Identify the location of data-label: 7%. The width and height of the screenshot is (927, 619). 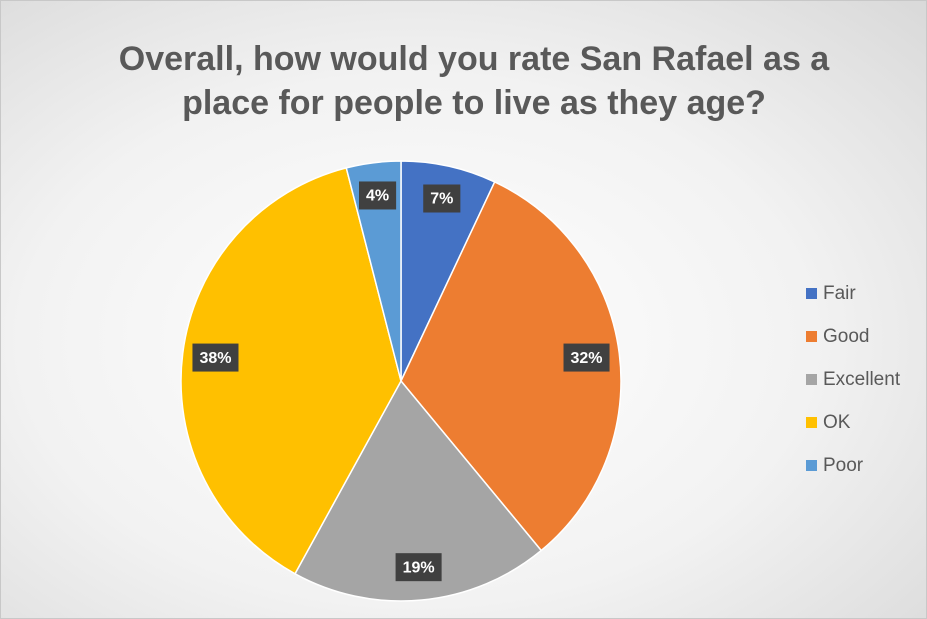
(441, 199).